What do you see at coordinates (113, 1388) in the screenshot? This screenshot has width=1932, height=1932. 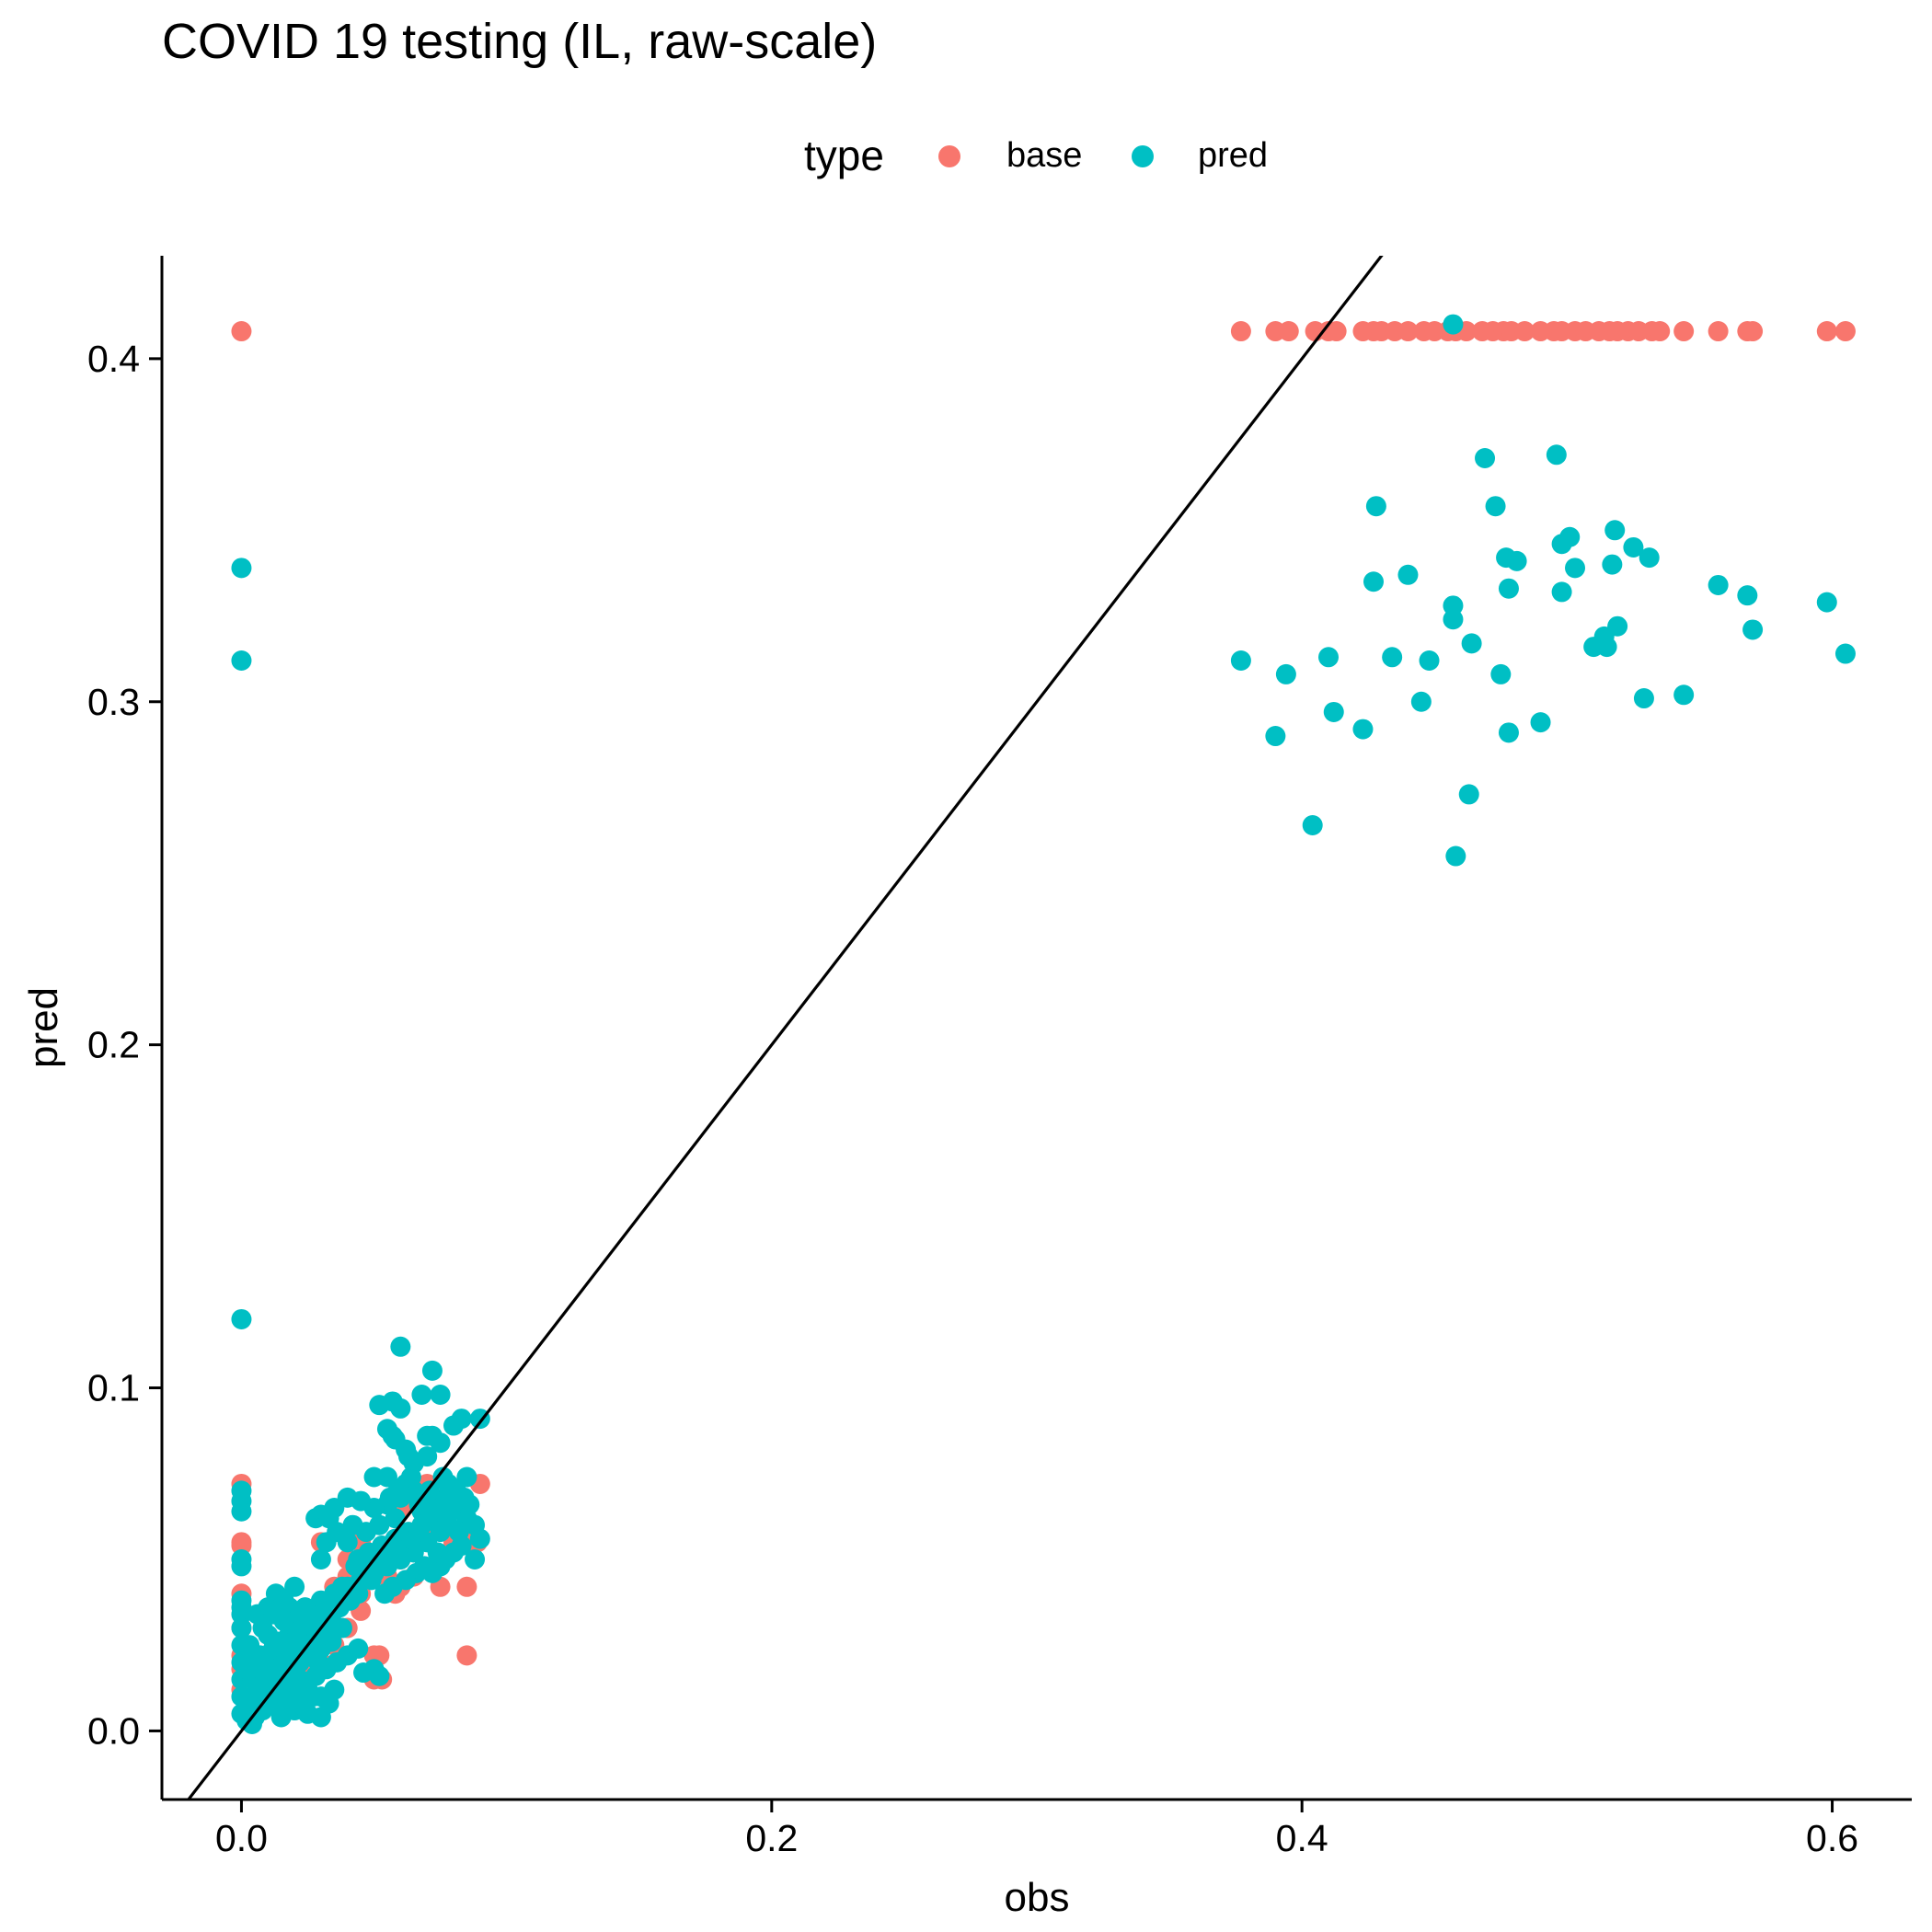 I see `y-tick-label: 0.1` at bounding box center [113, 1388].